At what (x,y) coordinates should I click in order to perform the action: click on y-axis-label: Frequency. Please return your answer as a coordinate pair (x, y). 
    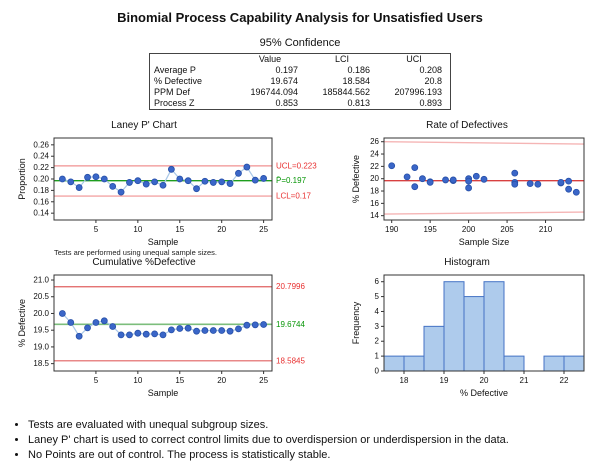
    Looking at the image, I should click on (356, 322).